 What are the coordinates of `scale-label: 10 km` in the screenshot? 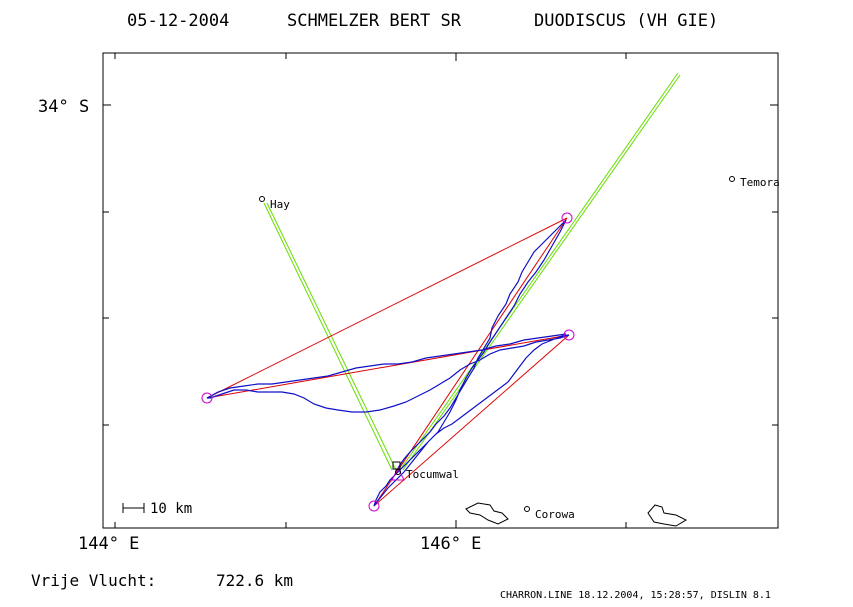 It's located at (171, 509).